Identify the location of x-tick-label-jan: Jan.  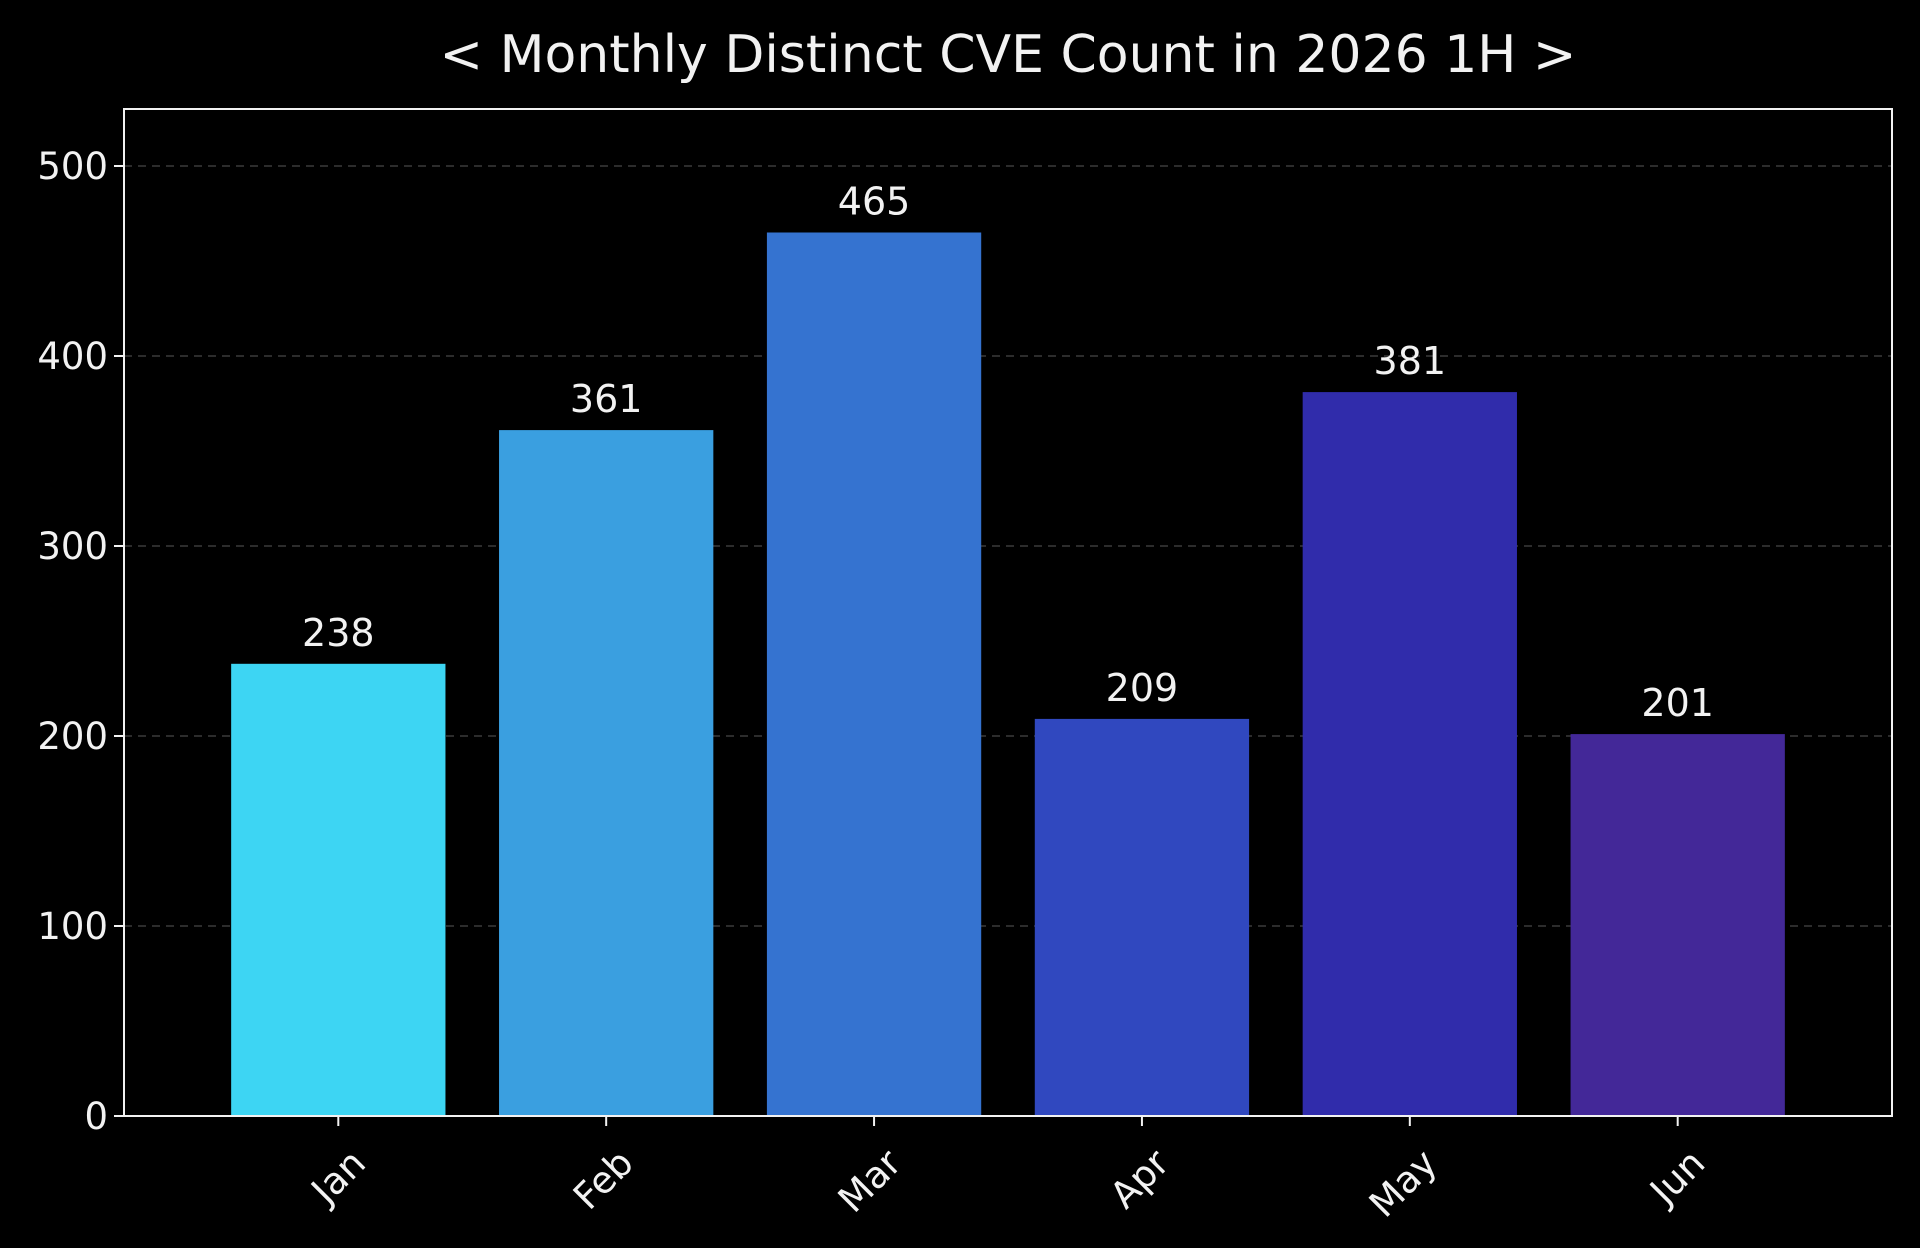
(338, 1177).